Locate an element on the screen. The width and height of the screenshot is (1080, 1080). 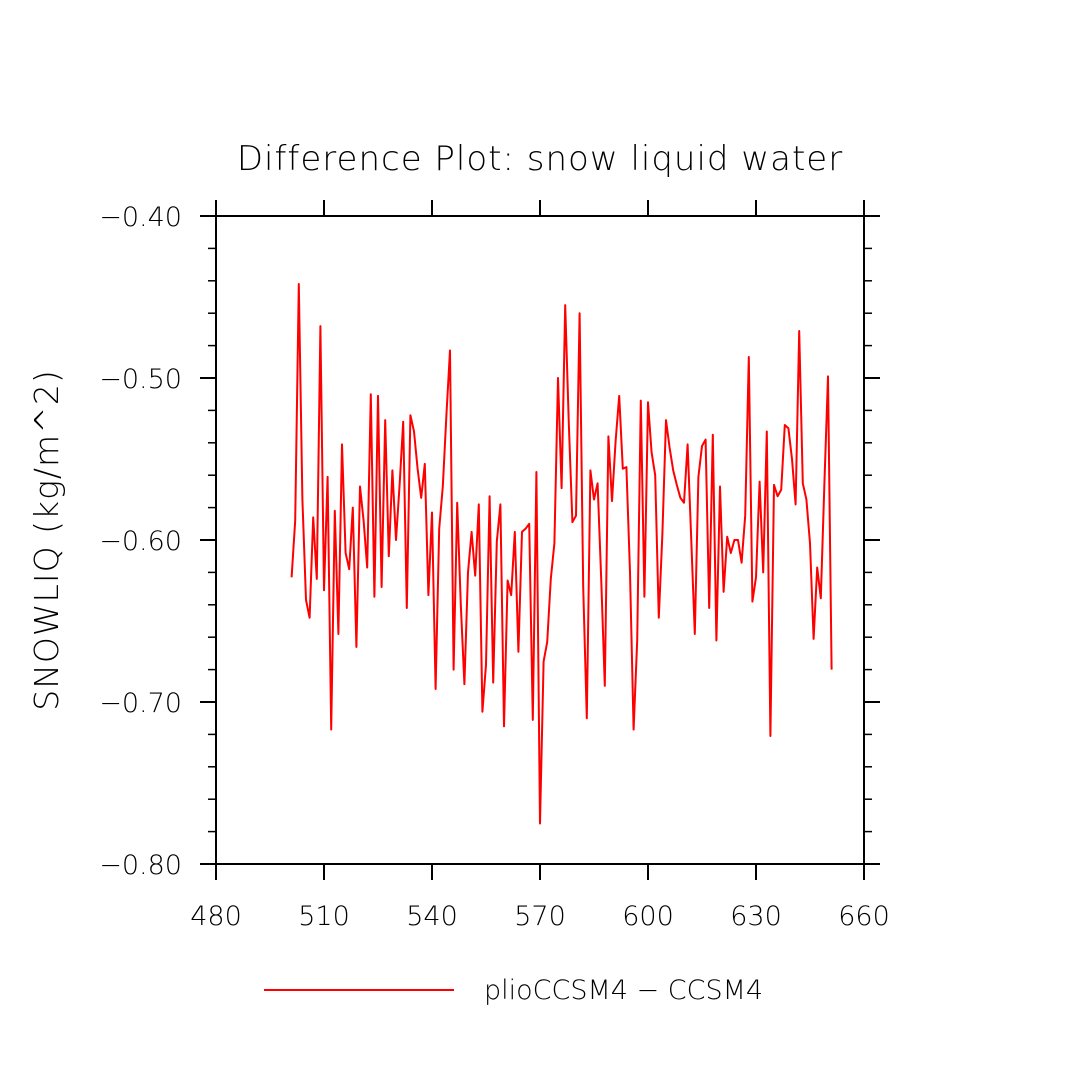
y-tick-label: −0.80 is located at coordinates (140, 865).